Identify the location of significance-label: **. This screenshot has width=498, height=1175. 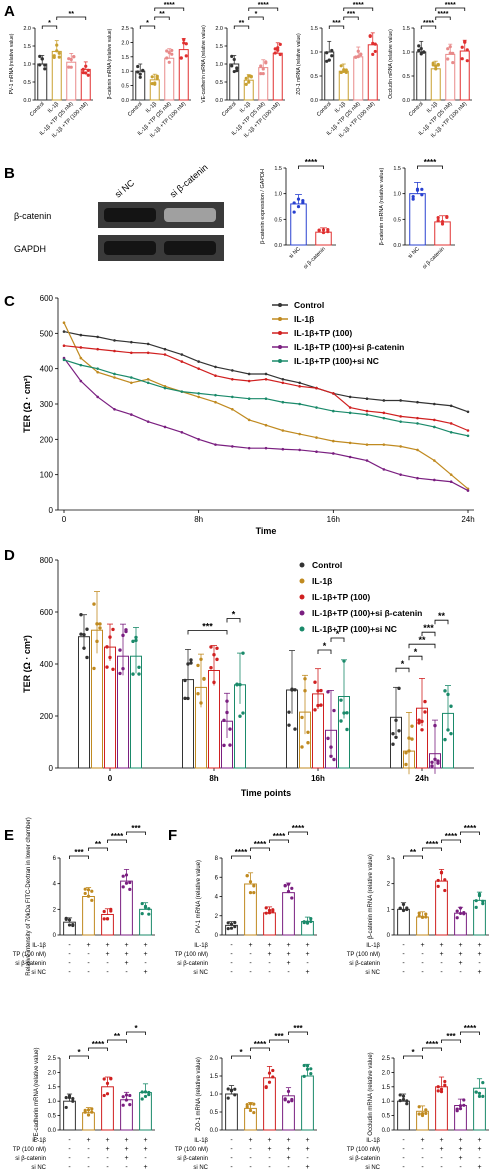
(413, 852).